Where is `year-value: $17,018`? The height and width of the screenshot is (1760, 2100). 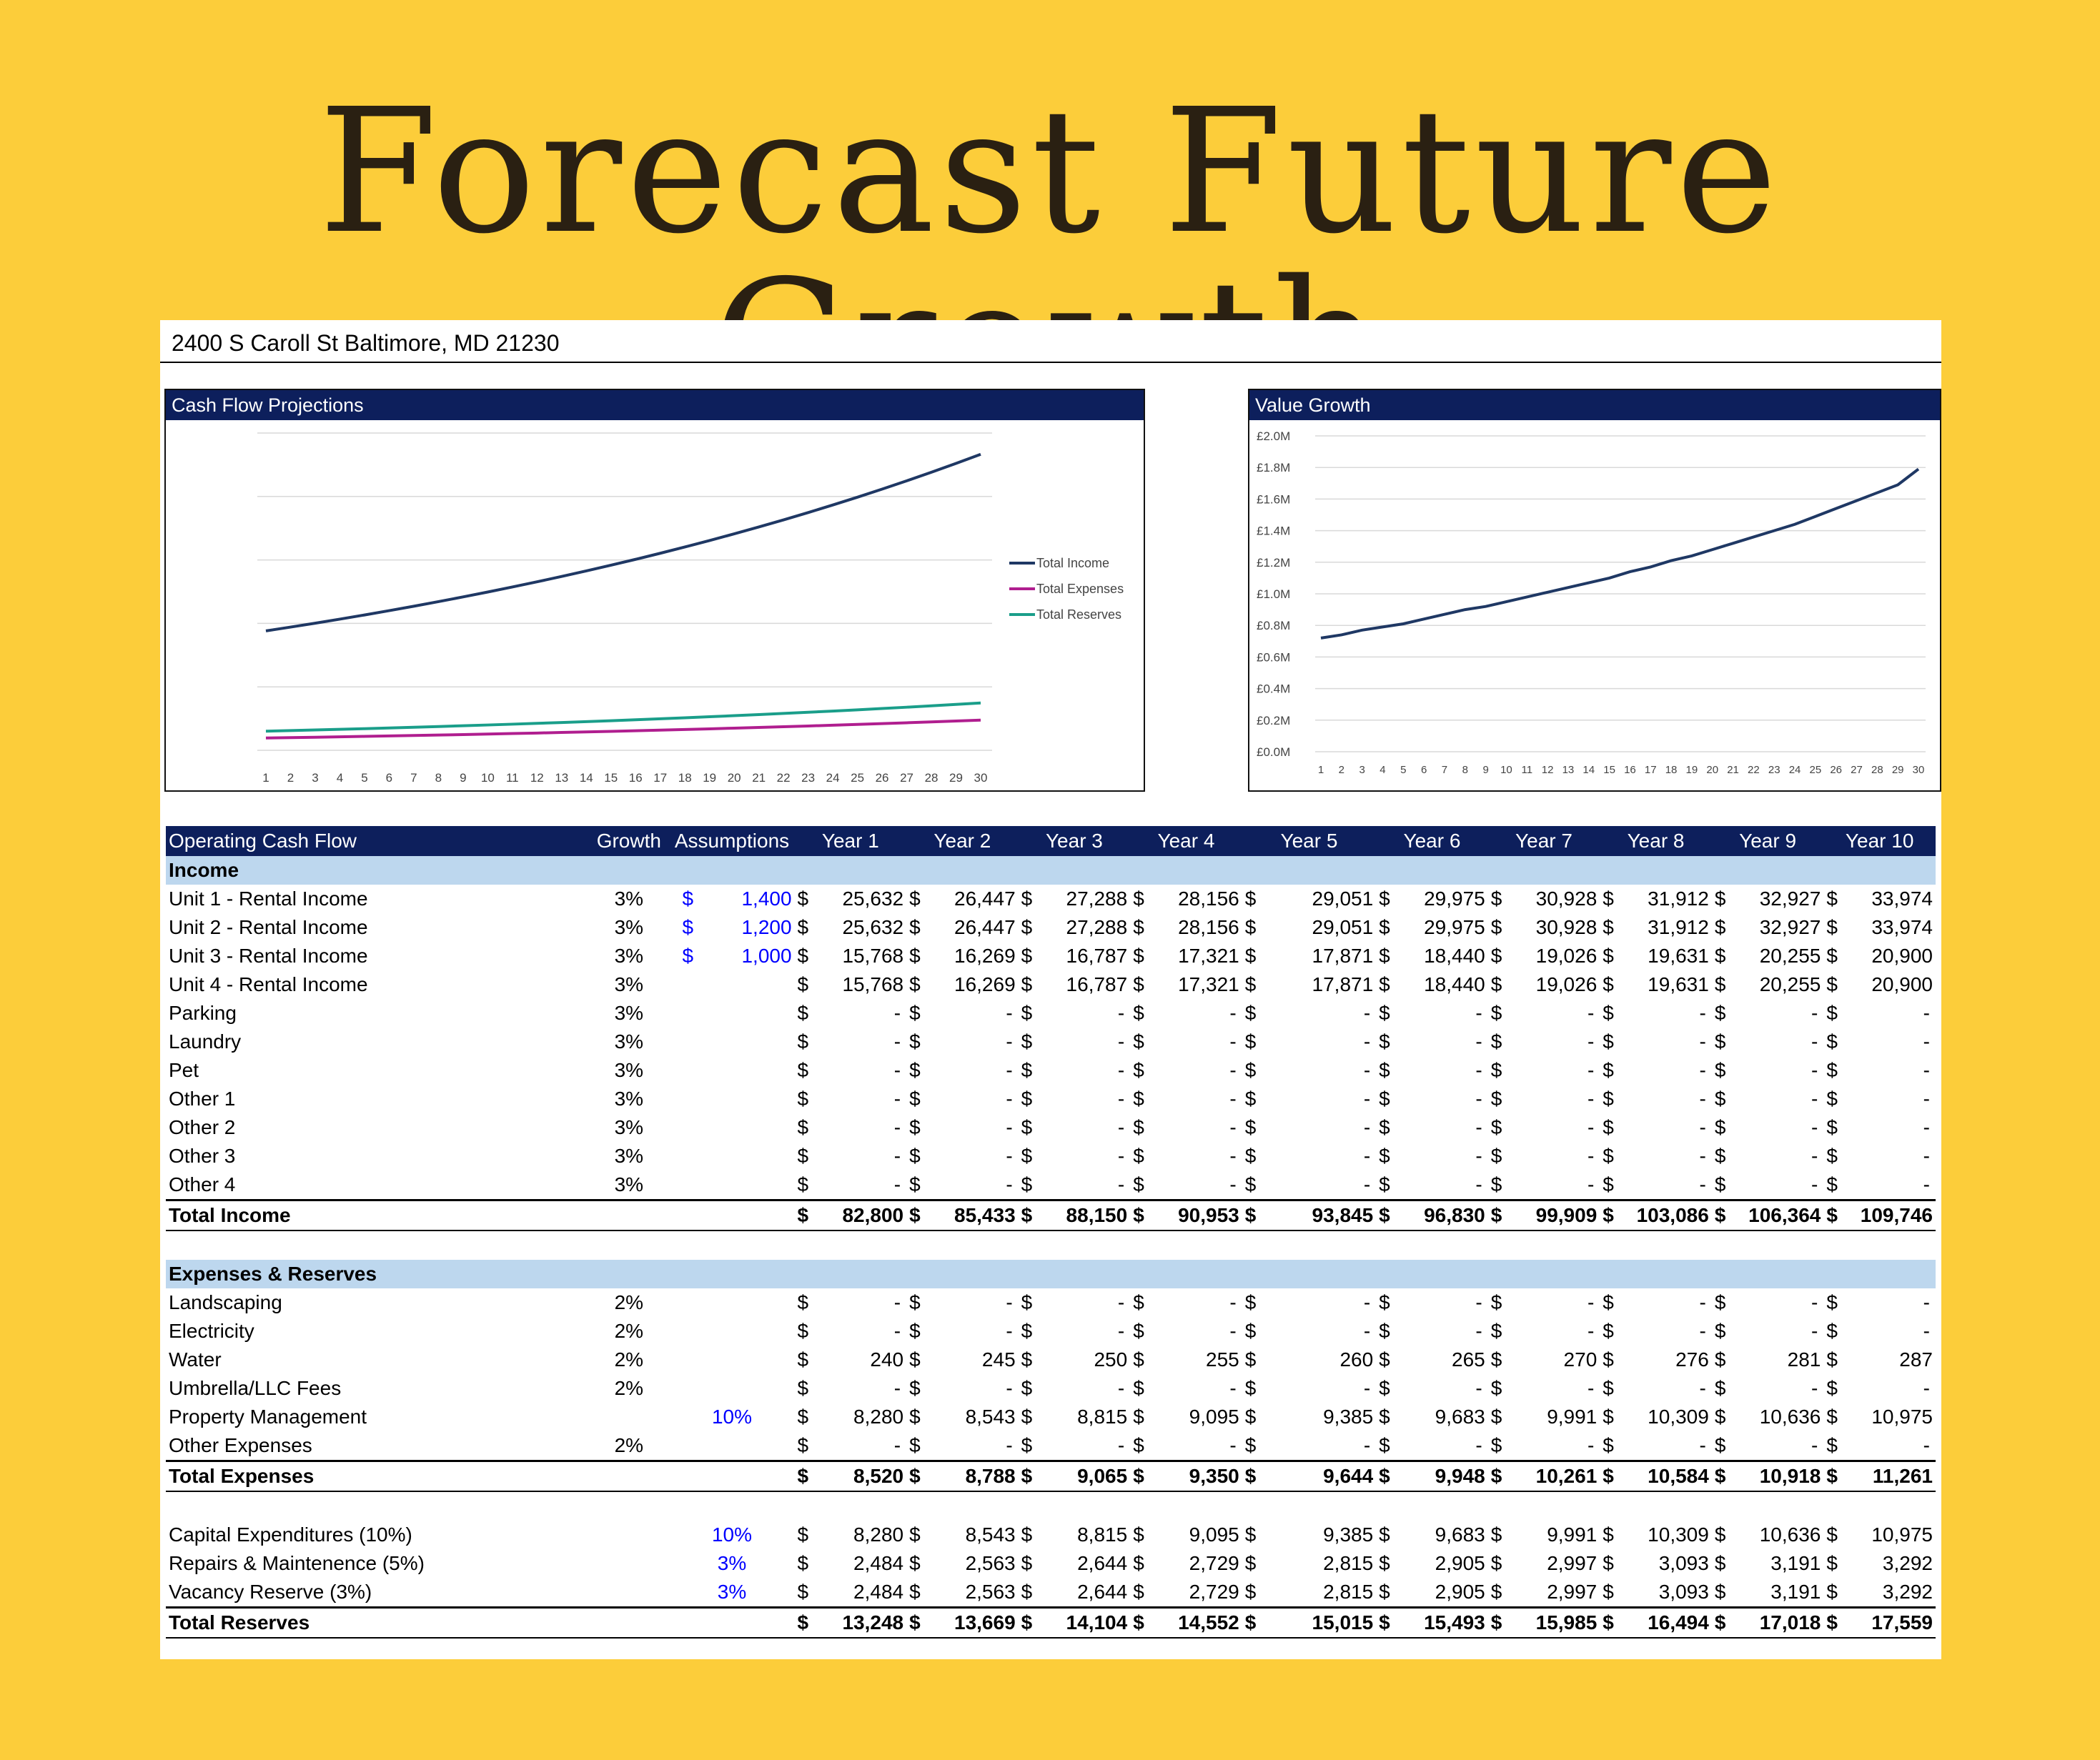
year-value: $17,018 is located at coordinates (1767, 1622).